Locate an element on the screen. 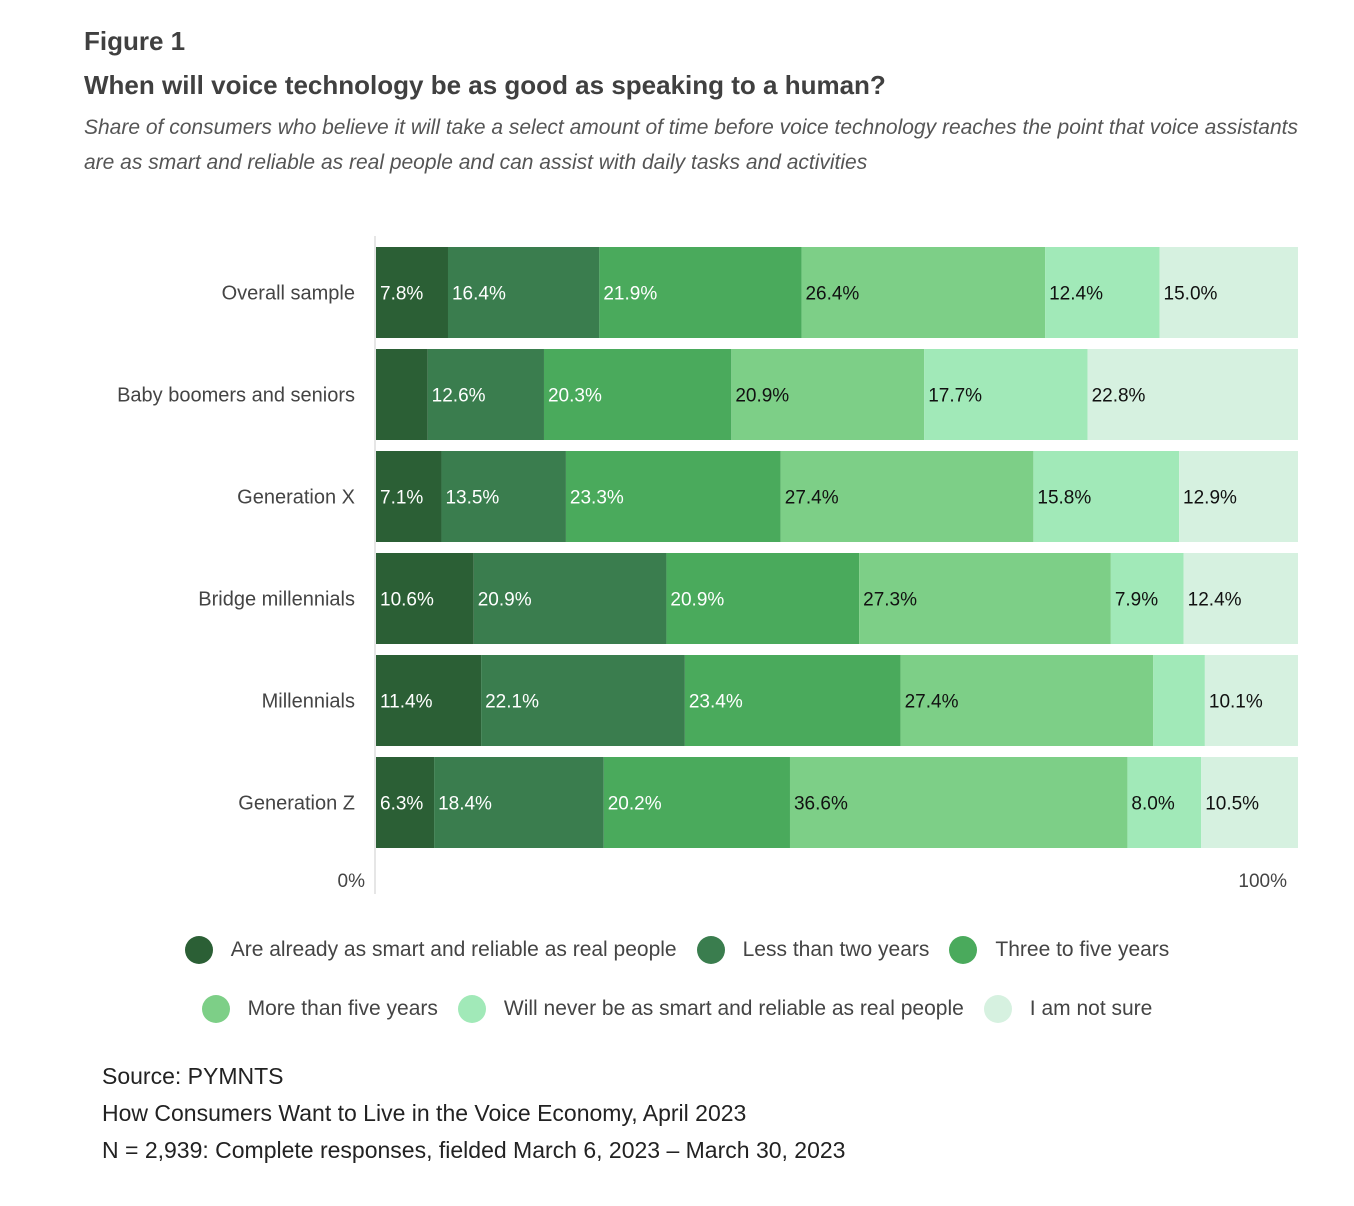 The image size is (1354, 1206). data-label: 7.9% is located at coordinates (1136, 600).